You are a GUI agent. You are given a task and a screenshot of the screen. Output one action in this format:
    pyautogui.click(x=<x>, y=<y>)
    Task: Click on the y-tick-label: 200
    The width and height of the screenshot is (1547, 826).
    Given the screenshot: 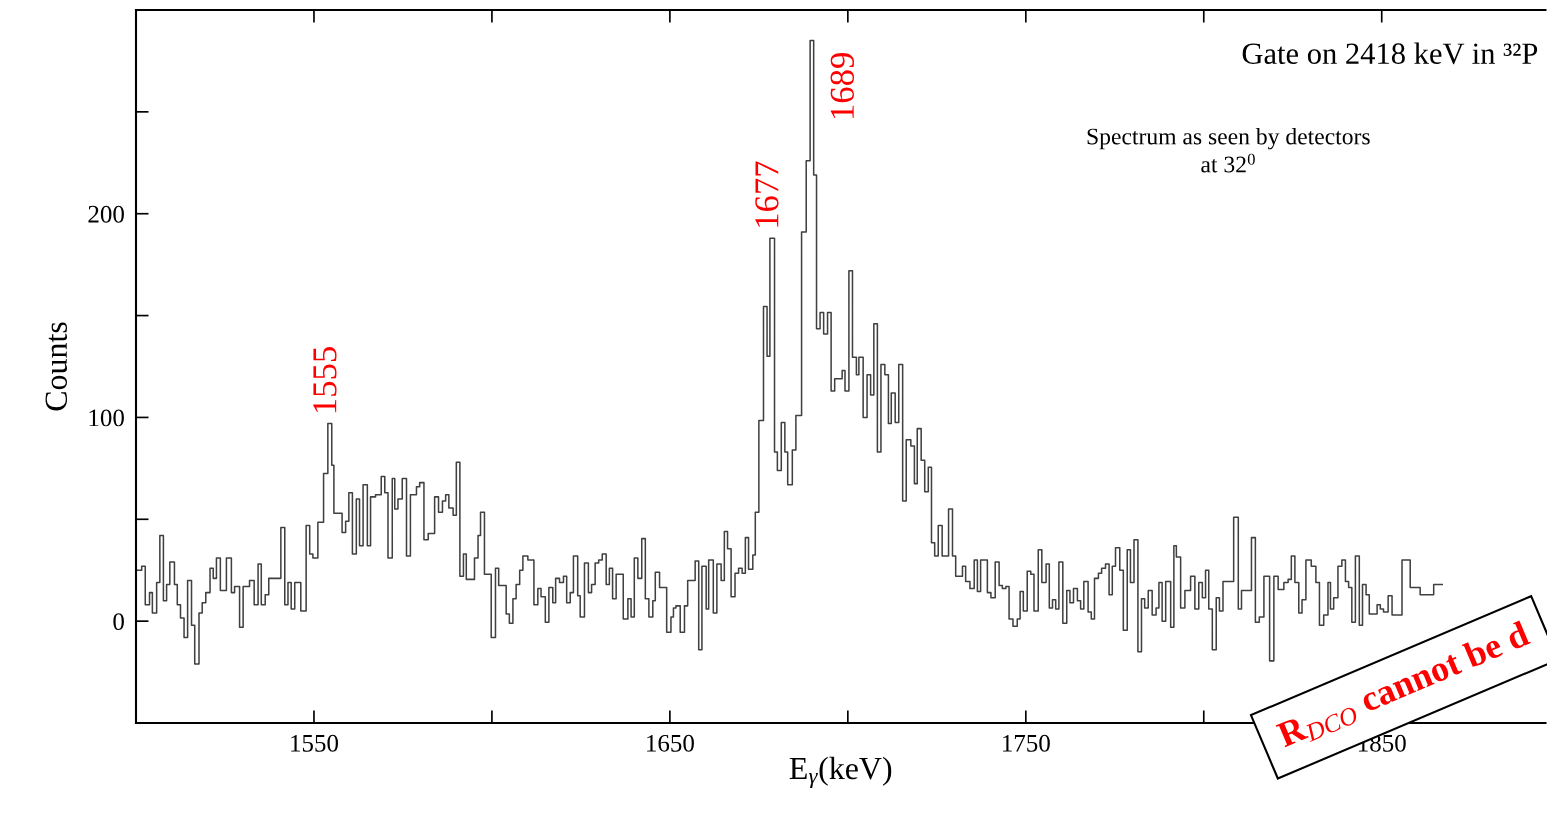 What is the action you would take?
    pyautogui.click(x=106, y=214)
    